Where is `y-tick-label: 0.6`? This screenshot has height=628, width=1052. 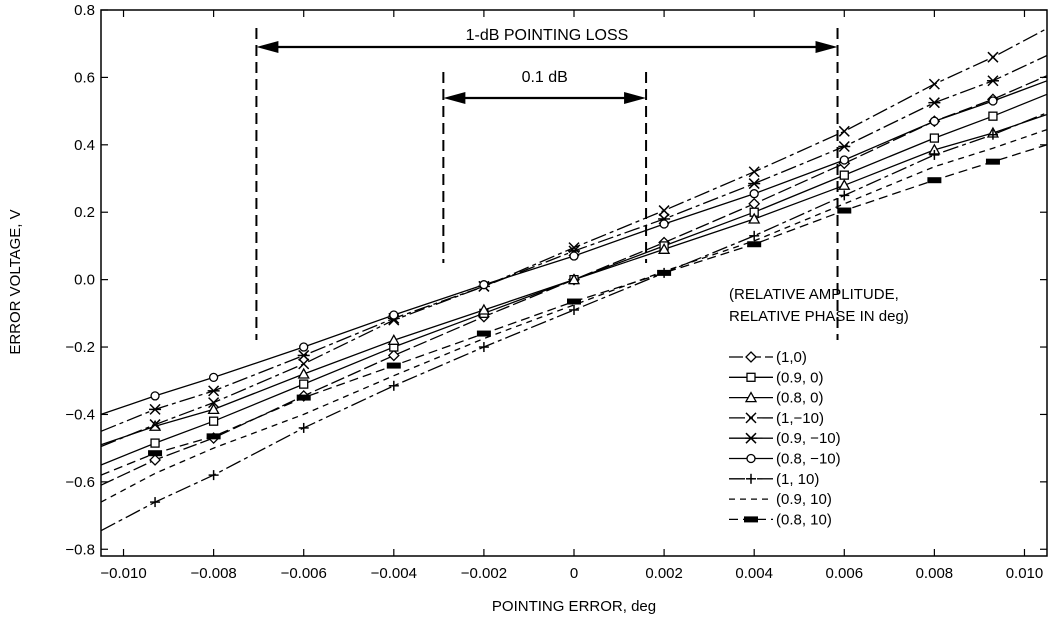
y-tick-label: 0.6 is located at coordinates (84, 77).